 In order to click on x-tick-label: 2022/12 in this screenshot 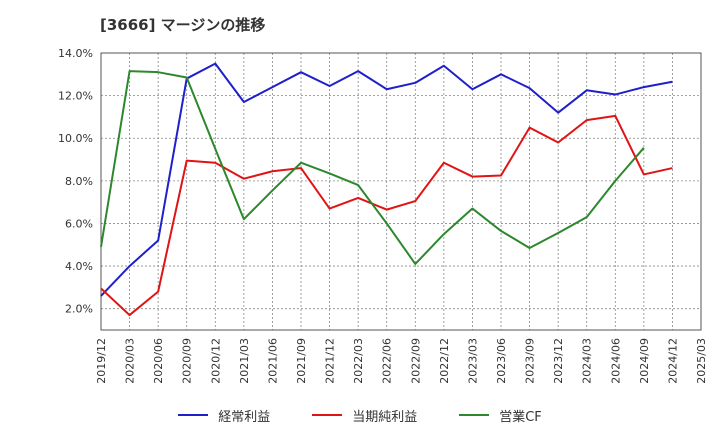, I will do `click(444, 361)`.